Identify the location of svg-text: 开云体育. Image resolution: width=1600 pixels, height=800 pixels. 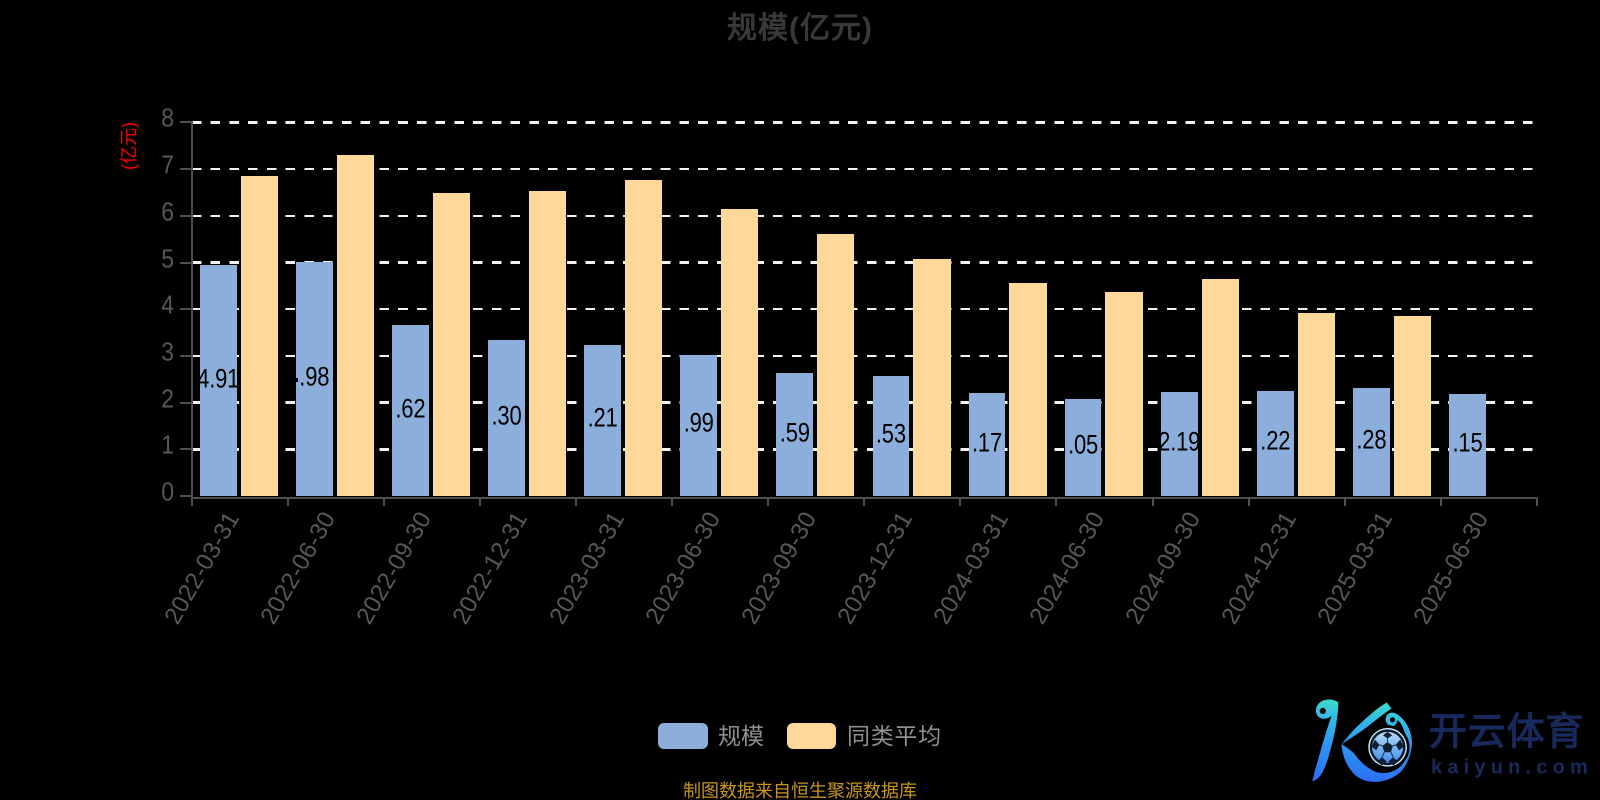
(1506, 733).